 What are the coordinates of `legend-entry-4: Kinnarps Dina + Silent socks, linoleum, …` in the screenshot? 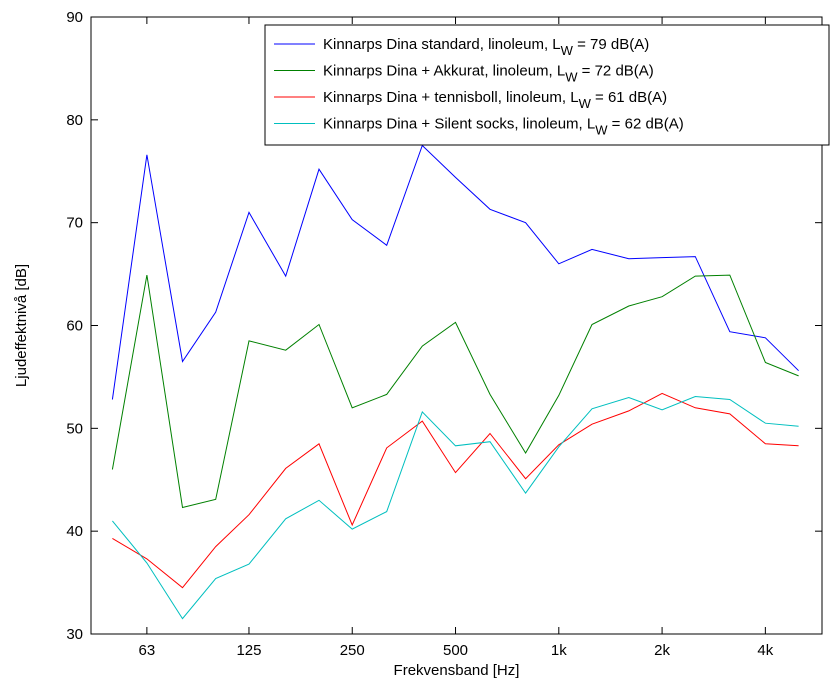 It's located at (503, 127).